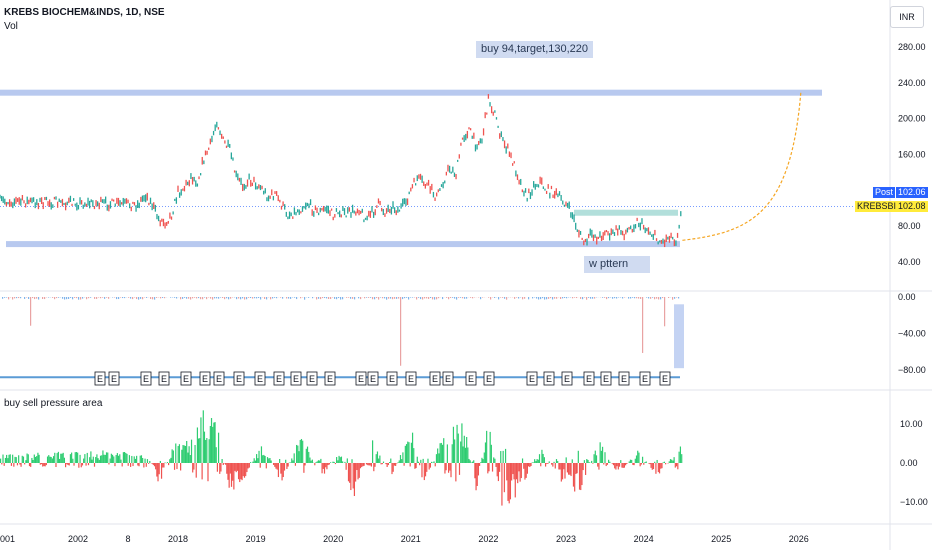 The height and width of the screenshot is (550, 932). What do you see at coordinates (617, 264) in the screenshot?
I see `pattern-annotation: w pttern` at bounding box center [617, 264].